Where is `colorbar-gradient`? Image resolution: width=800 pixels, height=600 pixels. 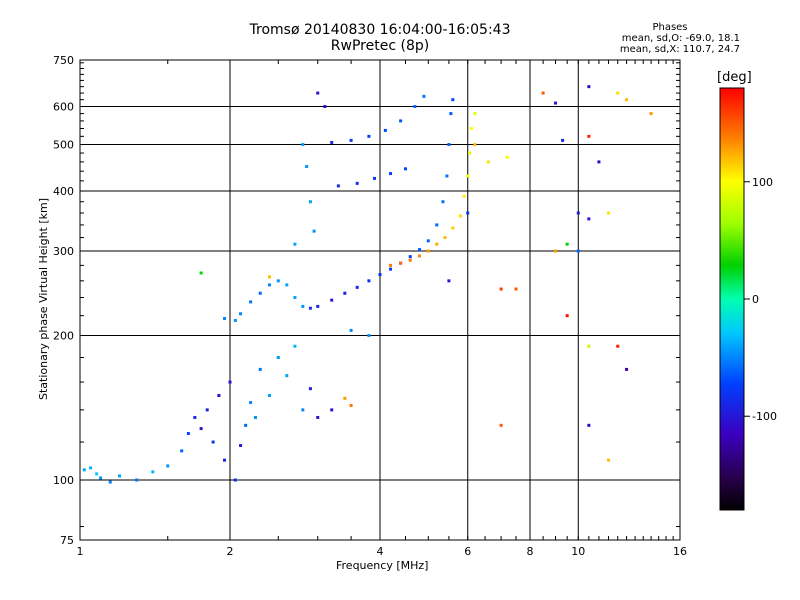
colorbar-gradient is located at coordinates (732, 299).